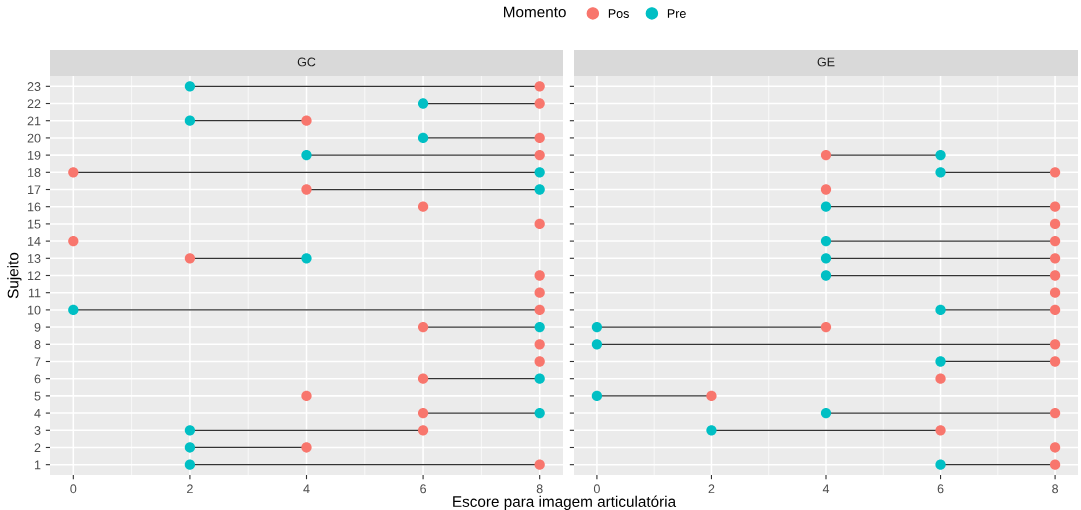  Describe the element at coordinates (34, 121) in the screenshot. I see `y-tick-label: 21` at that location.